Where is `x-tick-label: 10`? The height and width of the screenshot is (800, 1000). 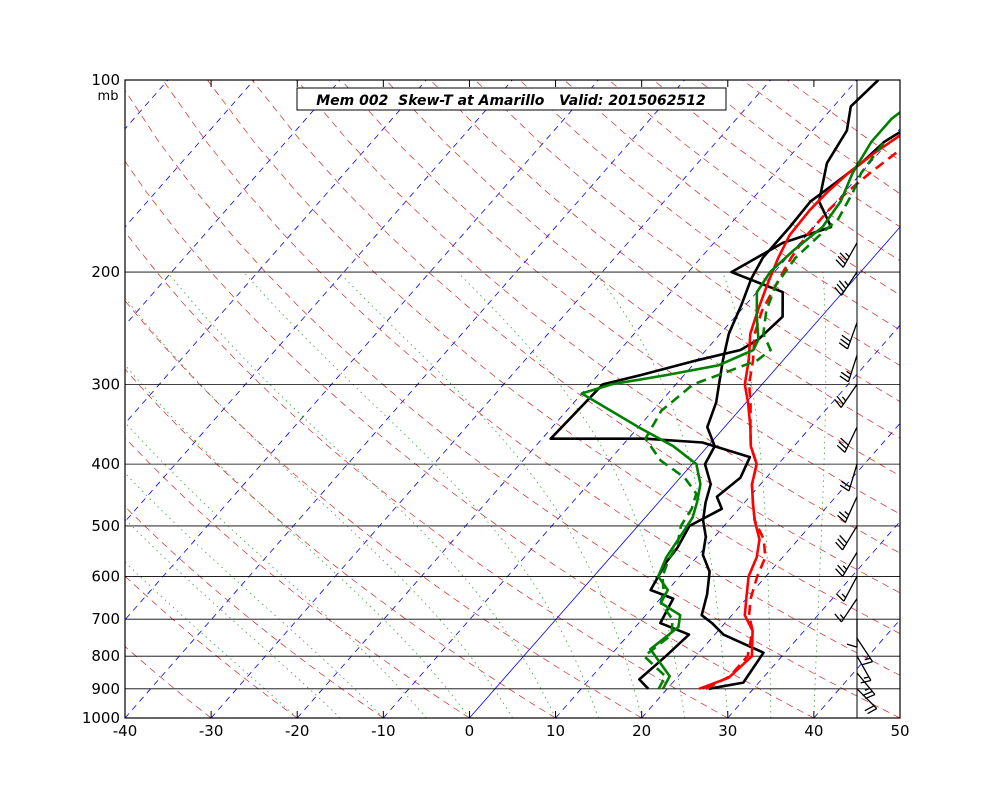 x-tick-label: 10 is located at coordinates (555, 731).